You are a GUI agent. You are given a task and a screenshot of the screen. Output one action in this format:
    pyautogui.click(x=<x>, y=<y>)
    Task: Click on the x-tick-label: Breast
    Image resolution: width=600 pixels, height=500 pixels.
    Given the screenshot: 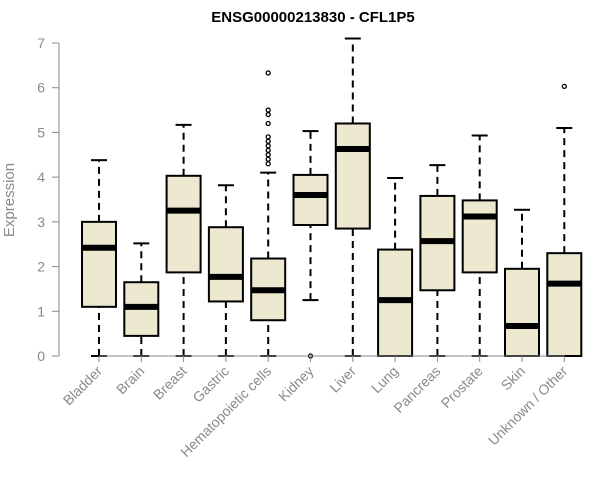 What is the action you would take?
    pyautogui.click(x=170, y=383)
    